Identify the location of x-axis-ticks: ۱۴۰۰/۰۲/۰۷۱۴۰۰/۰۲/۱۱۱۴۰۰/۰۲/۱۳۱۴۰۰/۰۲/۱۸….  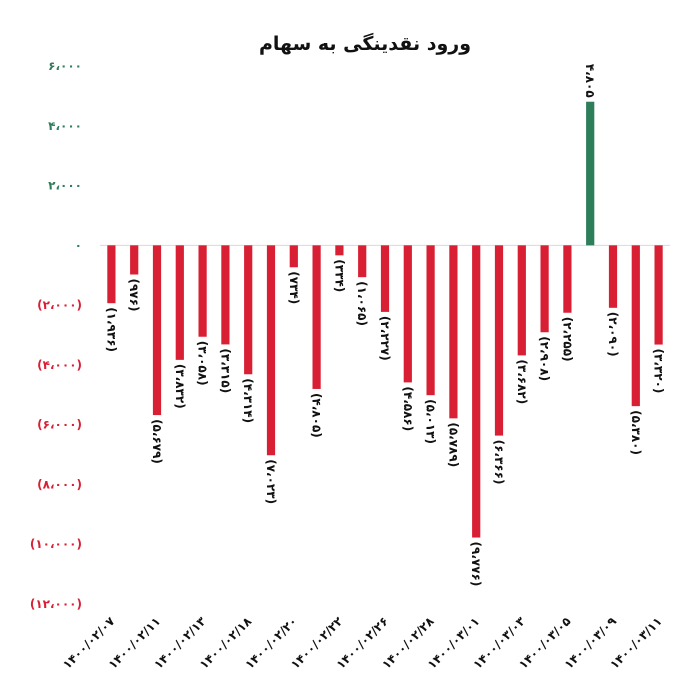
(362, 643).